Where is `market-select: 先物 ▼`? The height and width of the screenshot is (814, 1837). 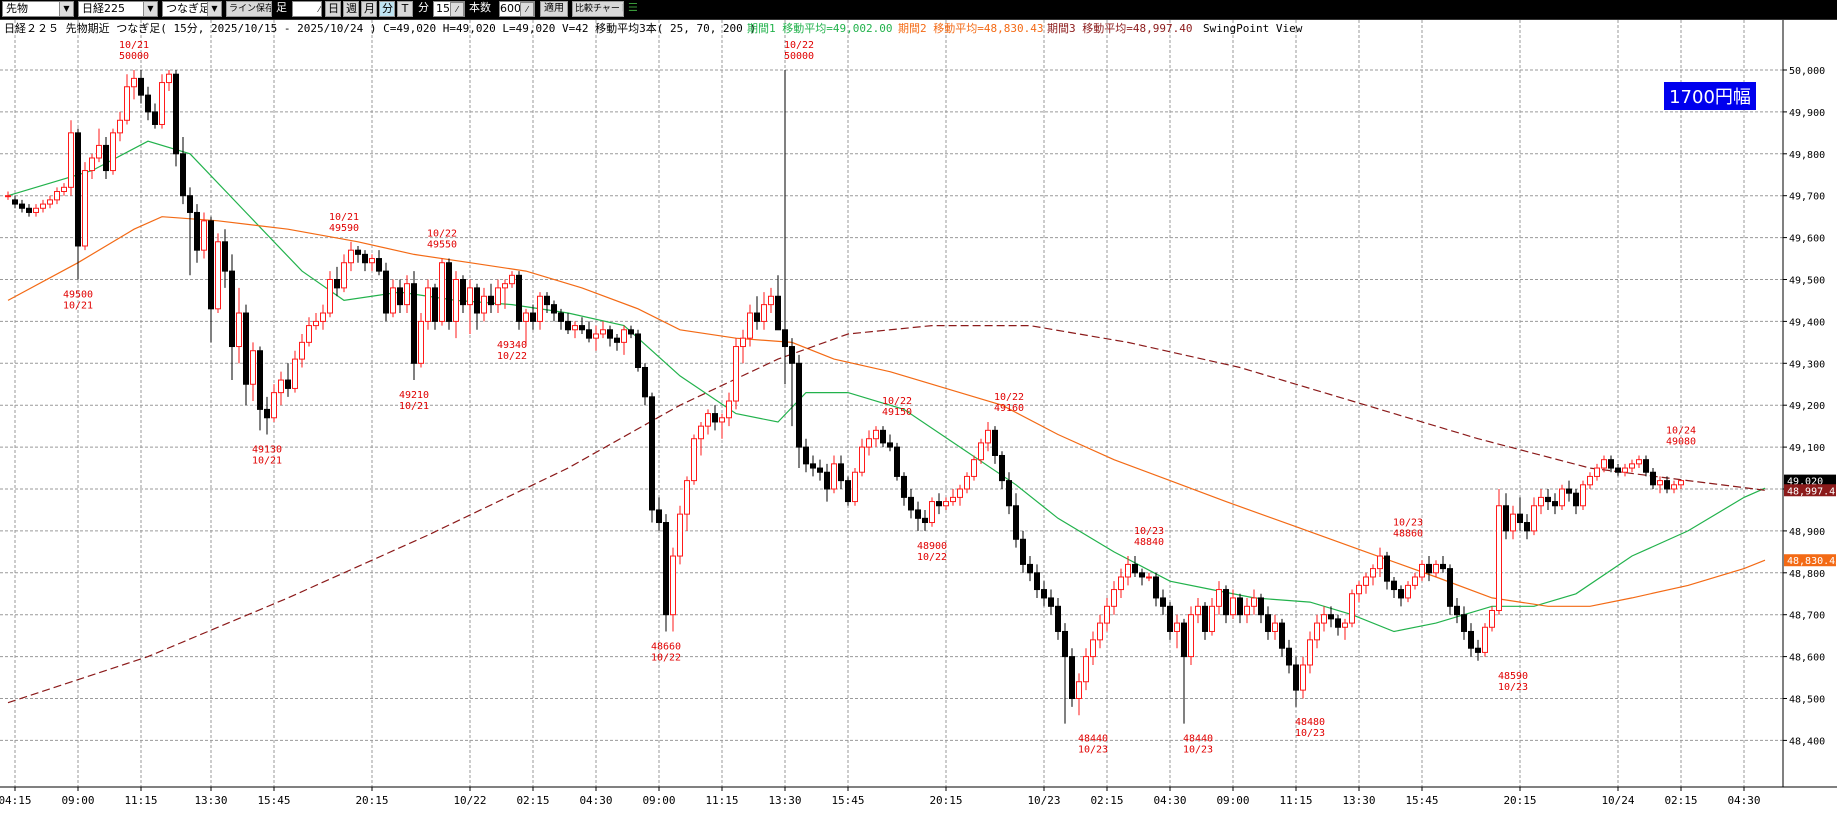
market-select: 先物 ▼ is located at coordinates (38, 9).